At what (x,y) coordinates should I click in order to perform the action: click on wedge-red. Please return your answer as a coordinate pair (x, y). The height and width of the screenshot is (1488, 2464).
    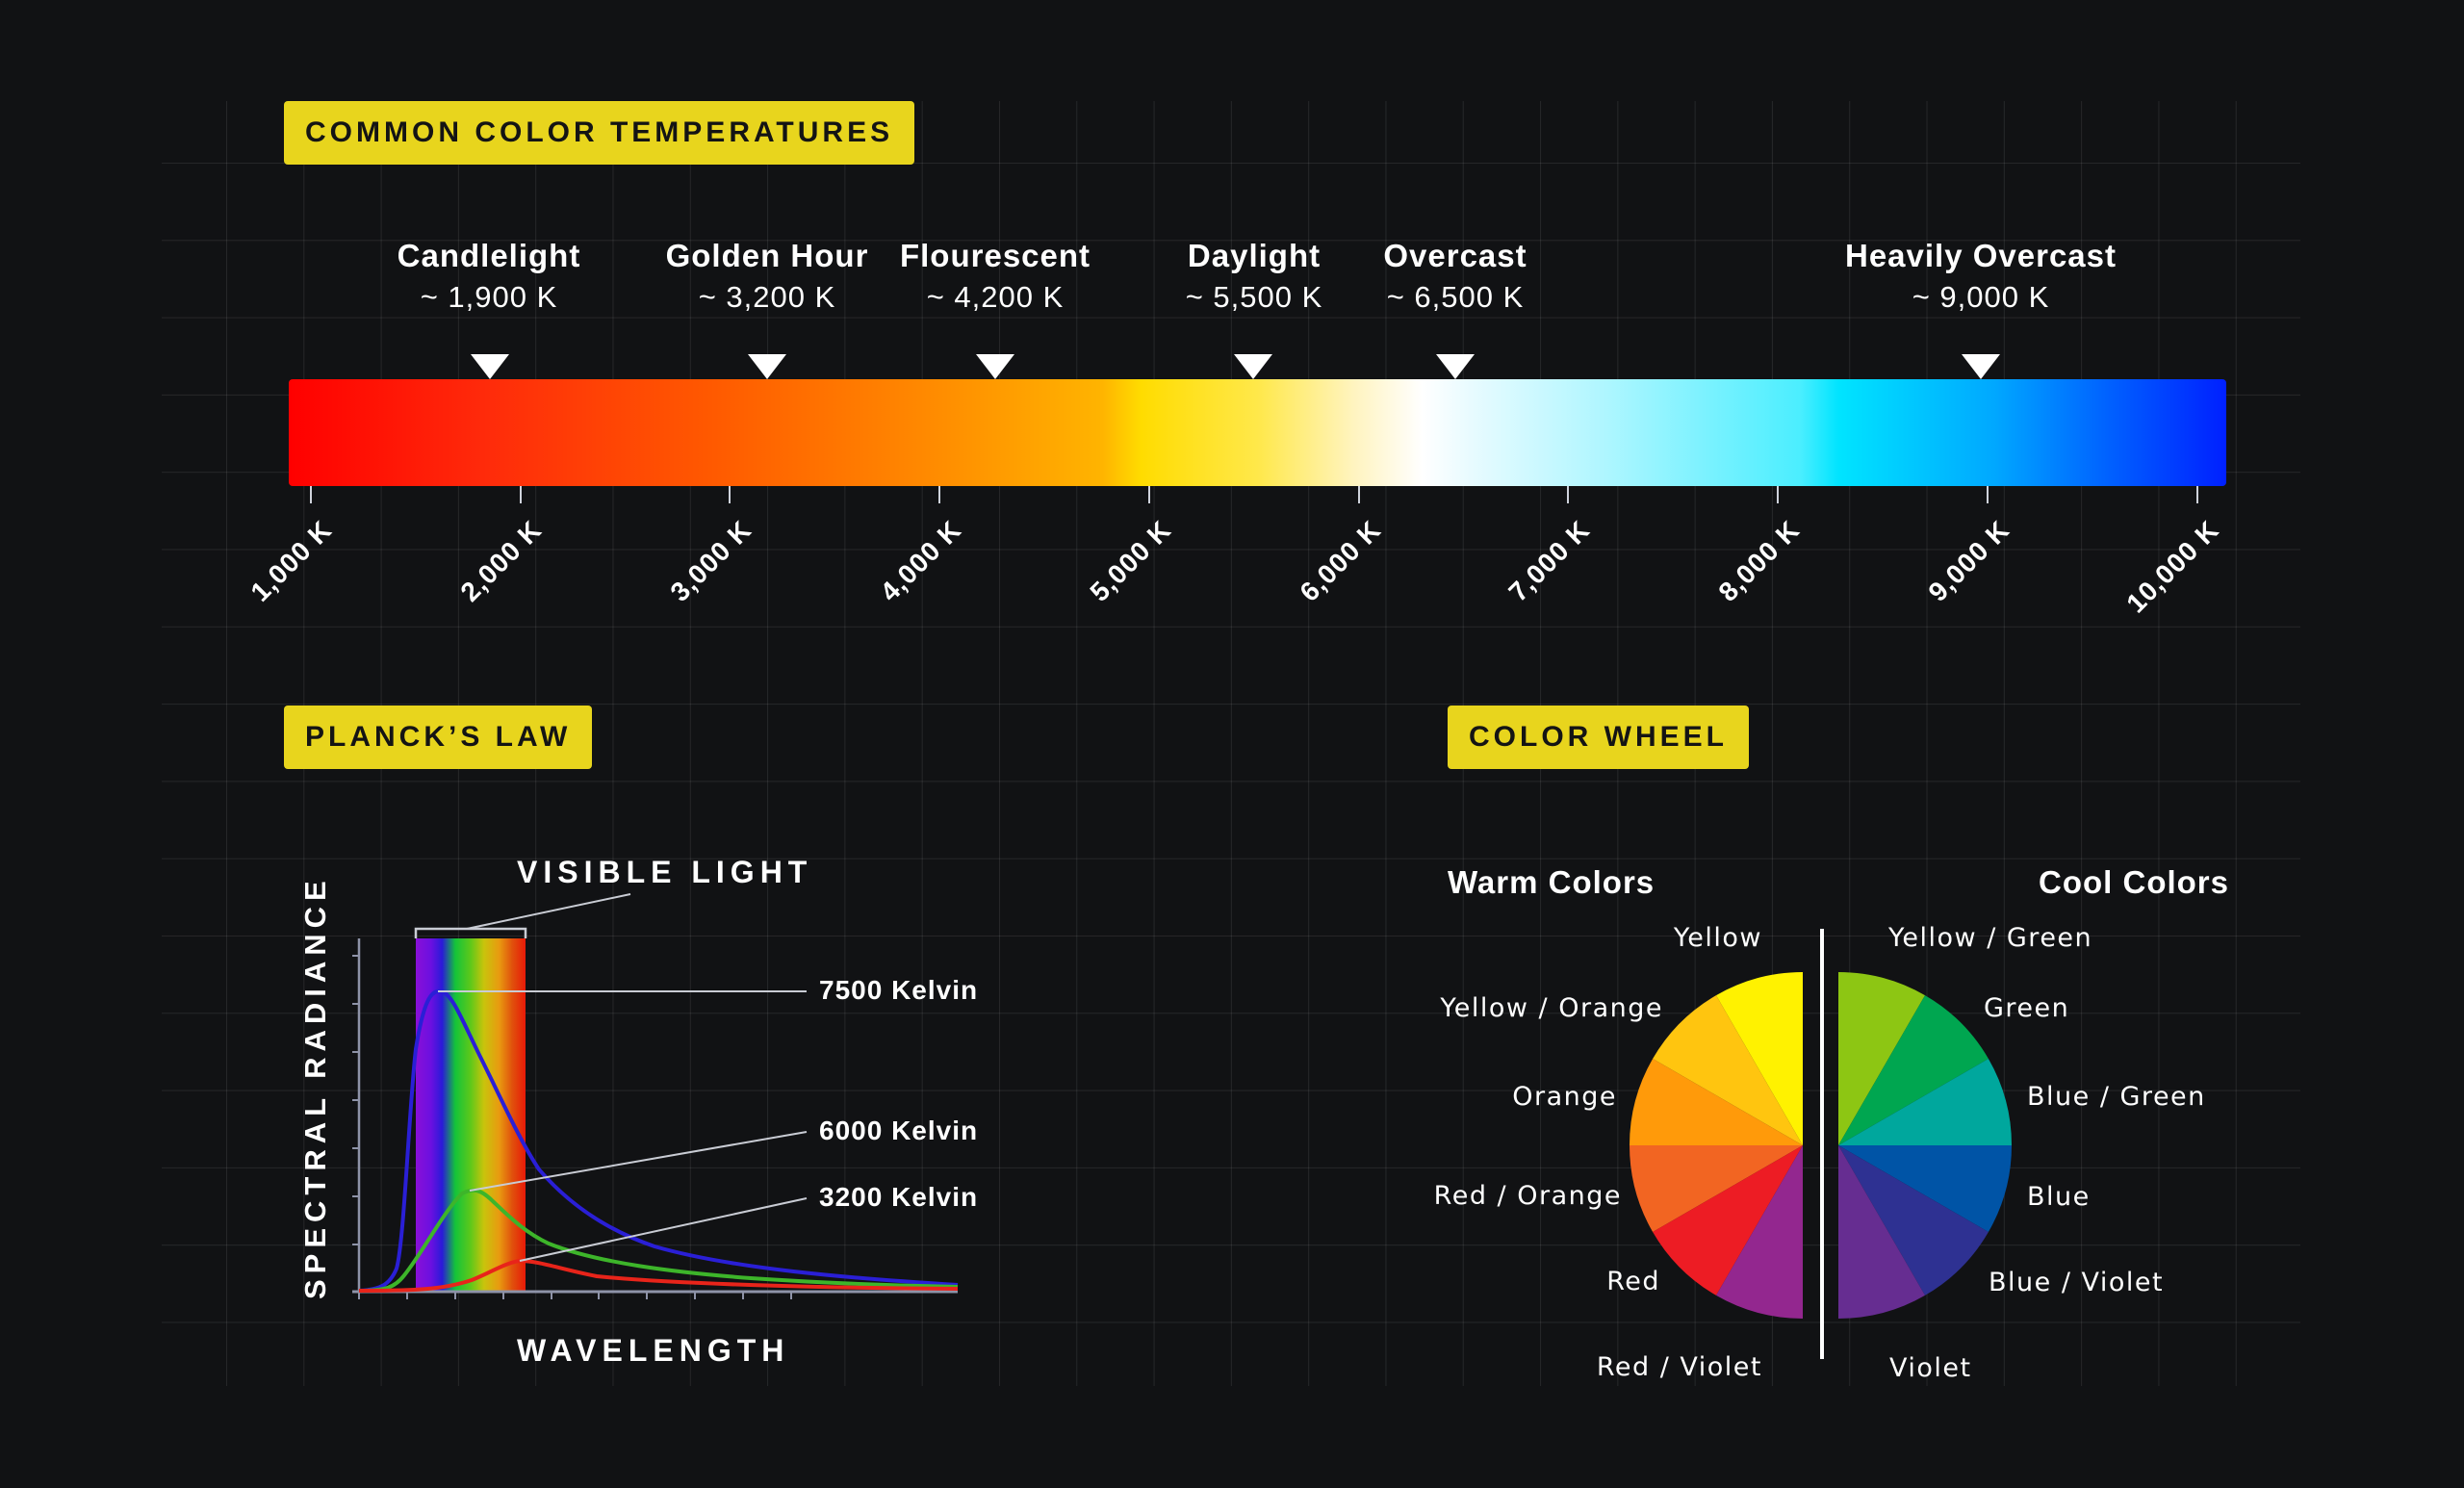
    Looking at the image, I should click on (1728, 1220).